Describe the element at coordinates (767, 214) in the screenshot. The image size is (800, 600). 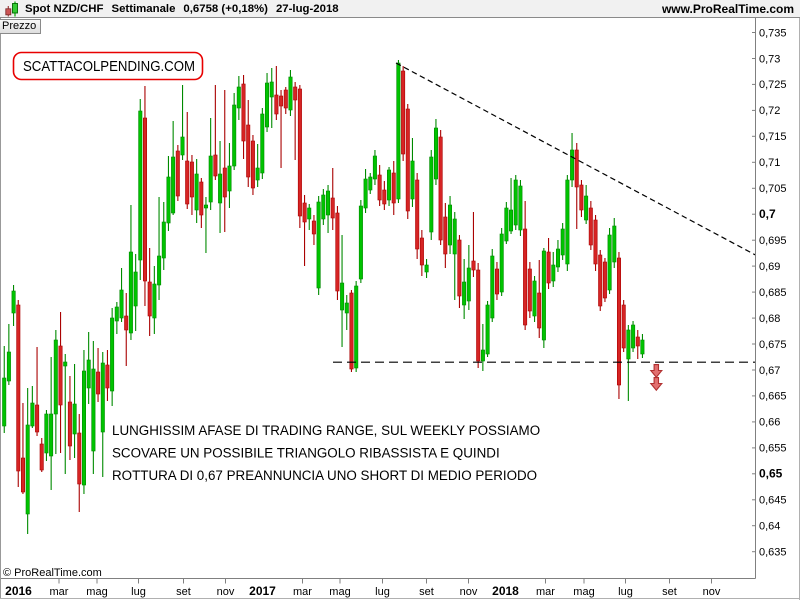
I see `svg-text: 0,7` at that location.